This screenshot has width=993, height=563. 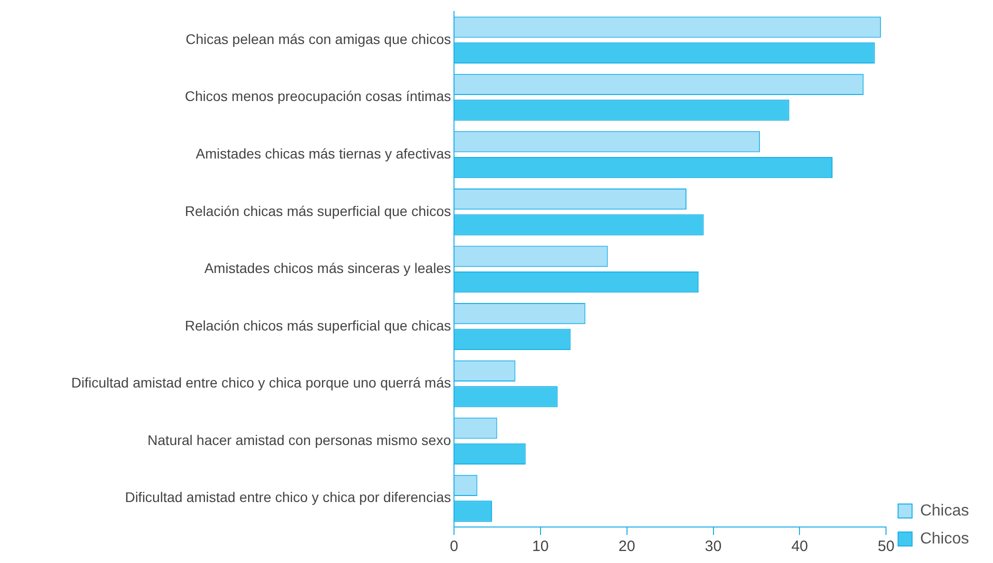 I want to click on y-tick-label: Chicos menos preocupación cosas íntimas, so click(x=317, y=96).